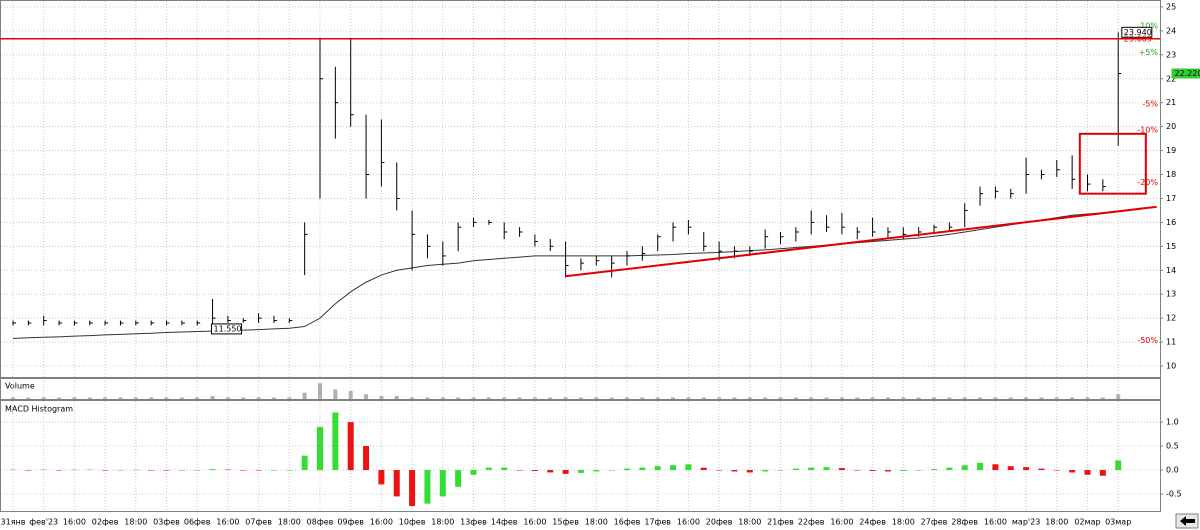 The height and width of the screenshot is (530, 1200). What do you see at coordinates (1138, 38) in the screenshot?
I see `price-label: 23.669` at bounding box center [1138, 38].